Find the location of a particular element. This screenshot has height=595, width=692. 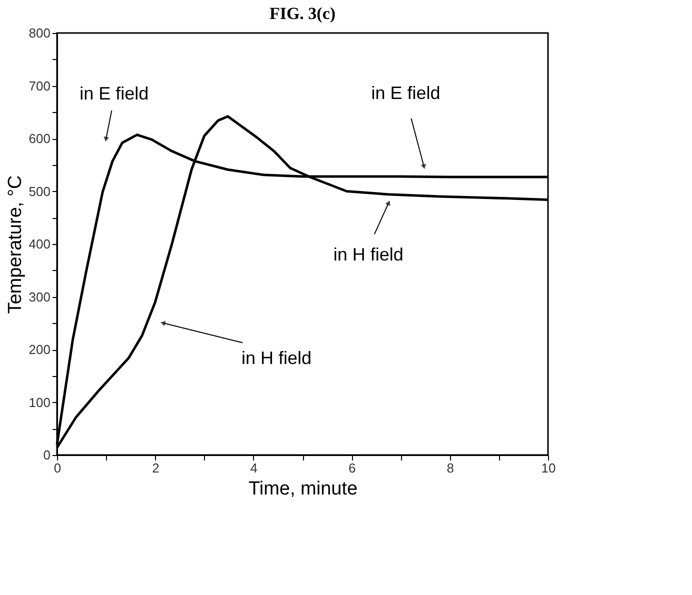

x-tick-label: 4 is located at coordinates (254, 468).